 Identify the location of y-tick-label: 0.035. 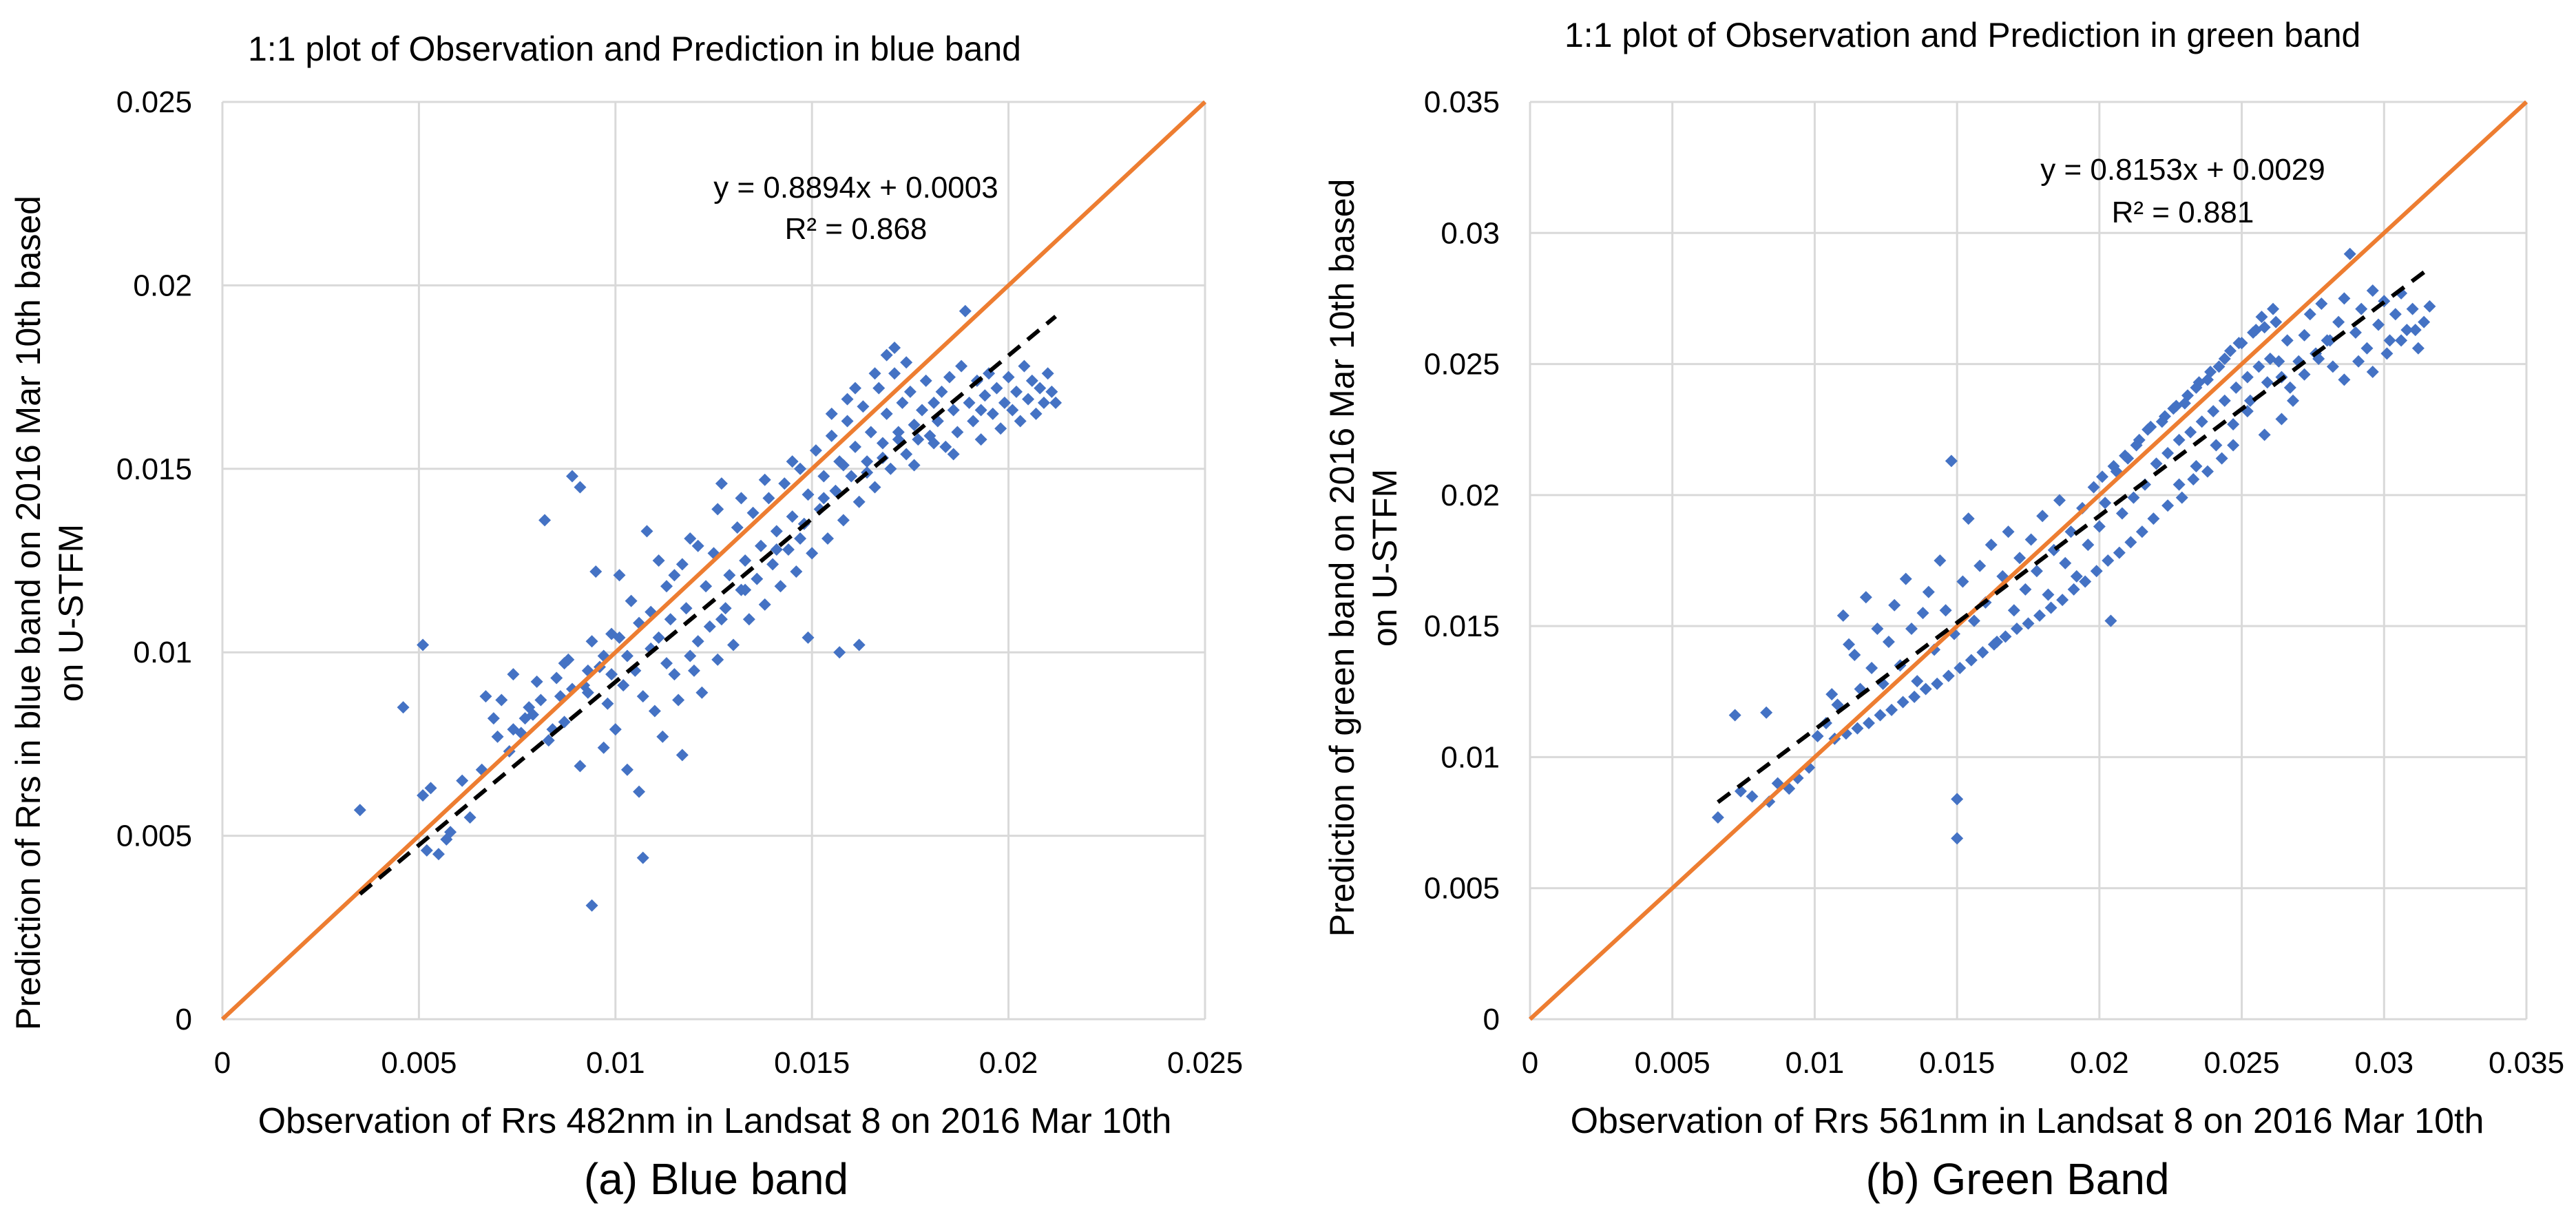
(1462, 102).